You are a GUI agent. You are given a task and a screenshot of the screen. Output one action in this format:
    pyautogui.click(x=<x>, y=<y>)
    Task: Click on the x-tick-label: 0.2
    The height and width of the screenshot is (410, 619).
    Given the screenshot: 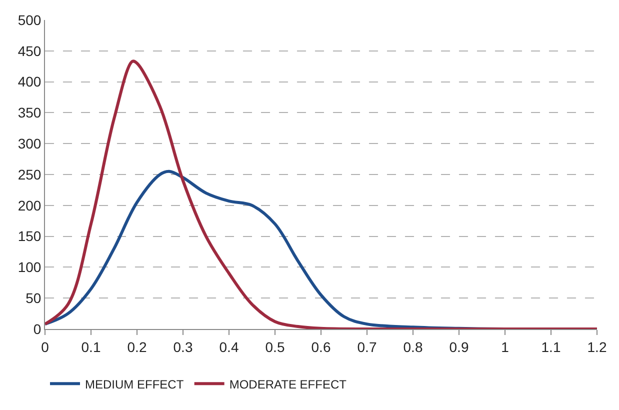 What is the action you would take?
    pyautogui.click(x=137, y=346)
    